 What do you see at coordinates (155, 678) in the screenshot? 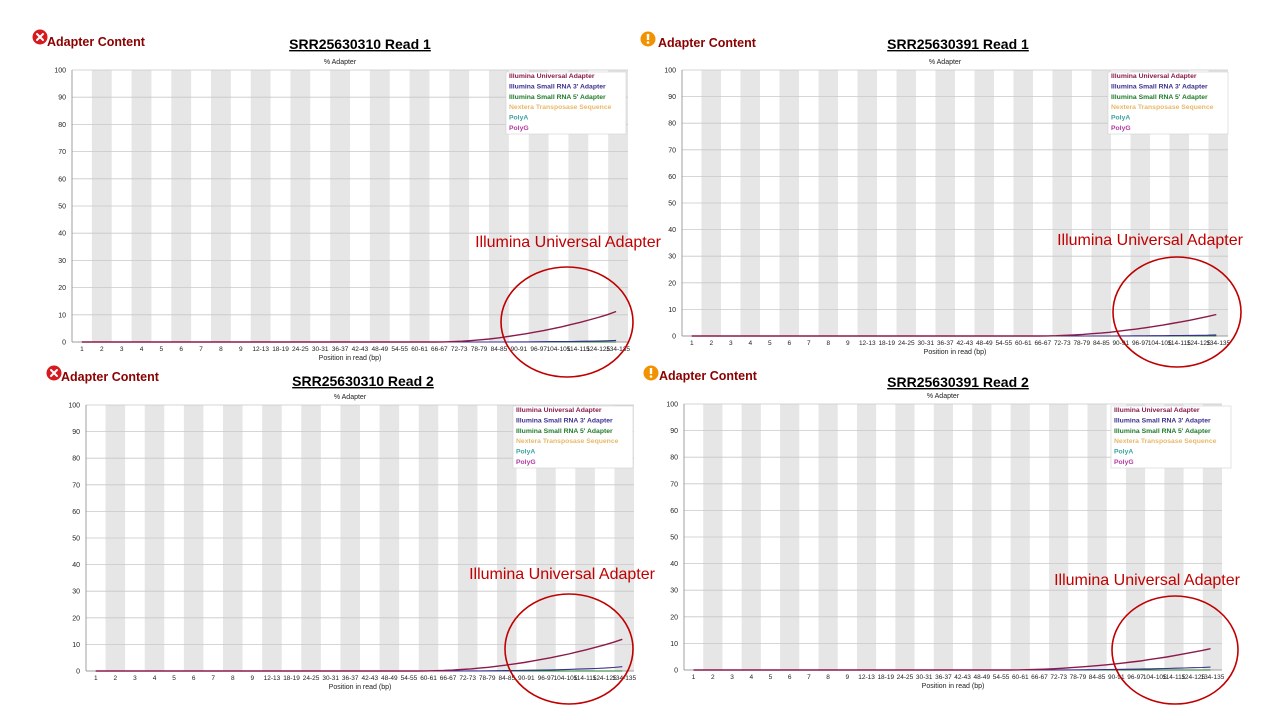
I see `x-tick-label: 4` at bounding box center [155, 678].